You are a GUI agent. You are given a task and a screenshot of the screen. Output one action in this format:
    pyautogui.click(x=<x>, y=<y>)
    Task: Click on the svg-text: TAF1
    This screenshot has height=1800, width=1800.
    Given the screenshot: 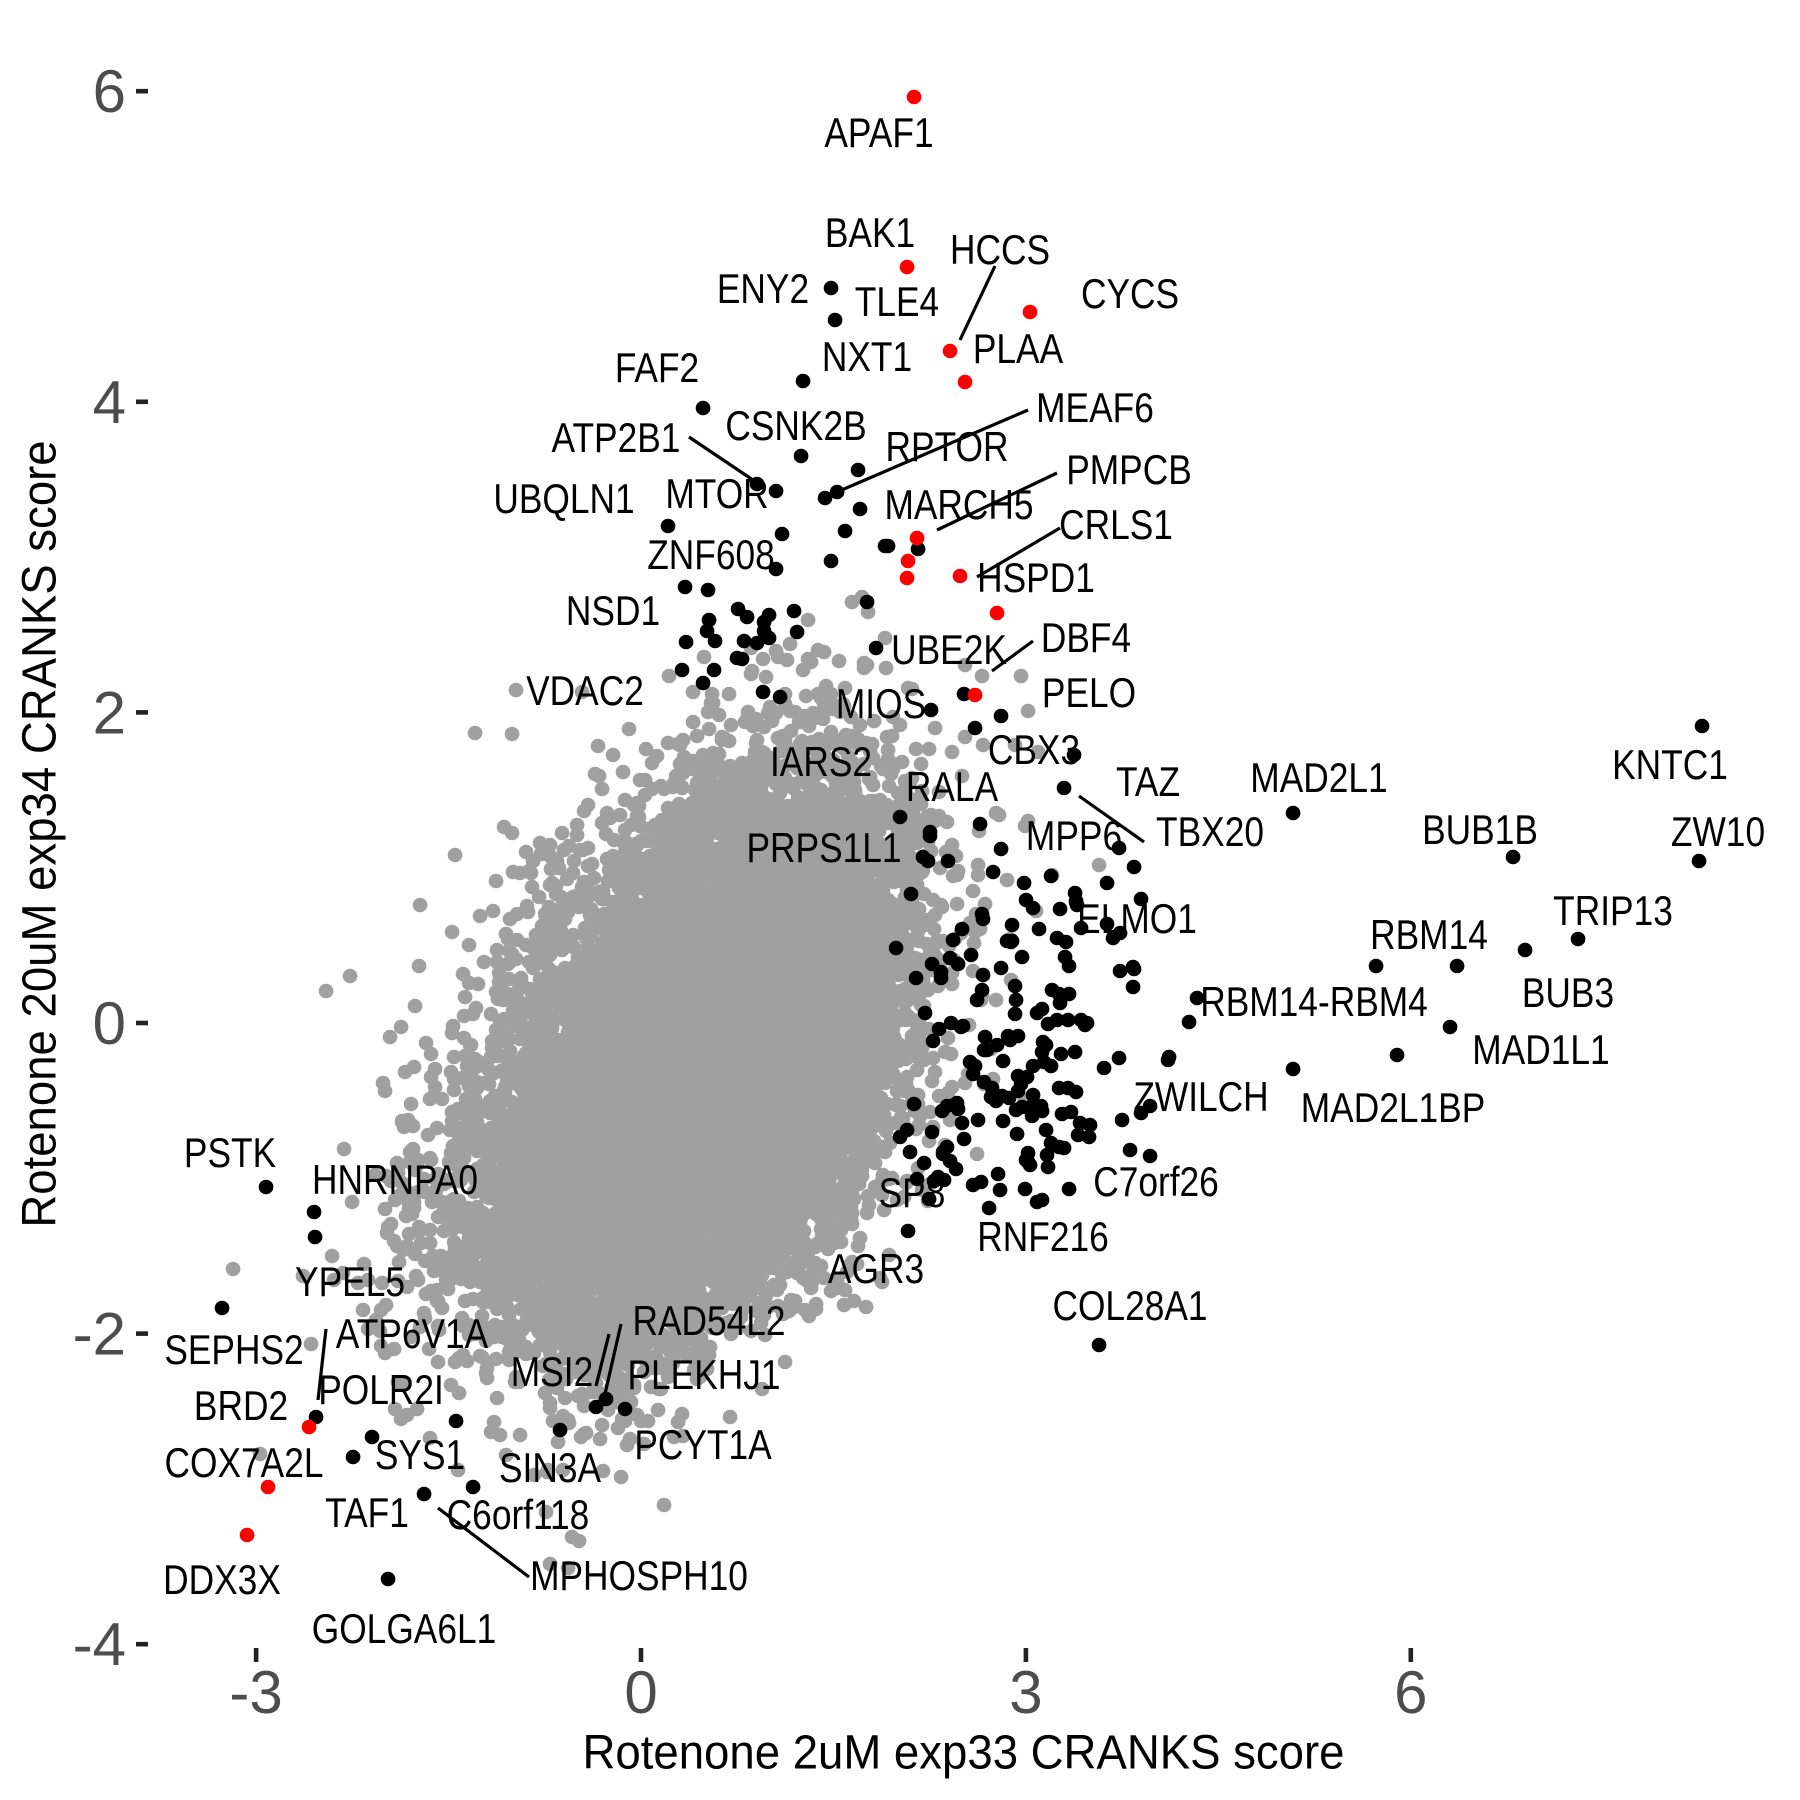 What is the action you would take?
    pyautogui.click(x=367, y=1513)
    